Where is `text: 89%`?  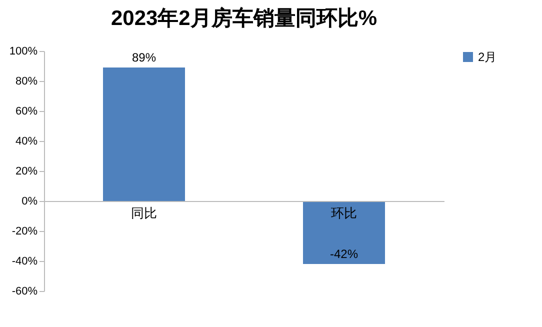
text: 89% is located at coordinates (144, 57).